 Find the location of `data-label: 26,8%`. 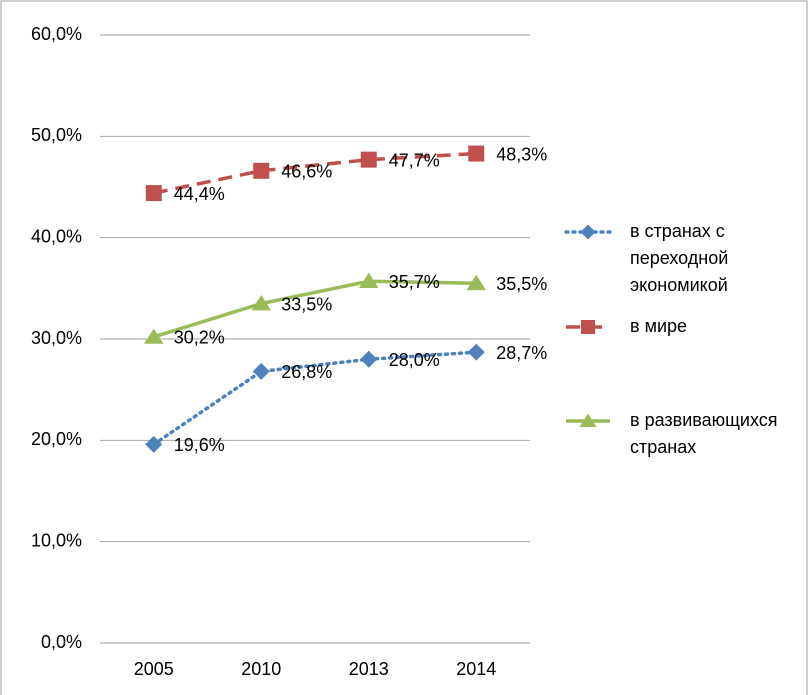

data-label: 26,8% is located at coordinates (306, 372).